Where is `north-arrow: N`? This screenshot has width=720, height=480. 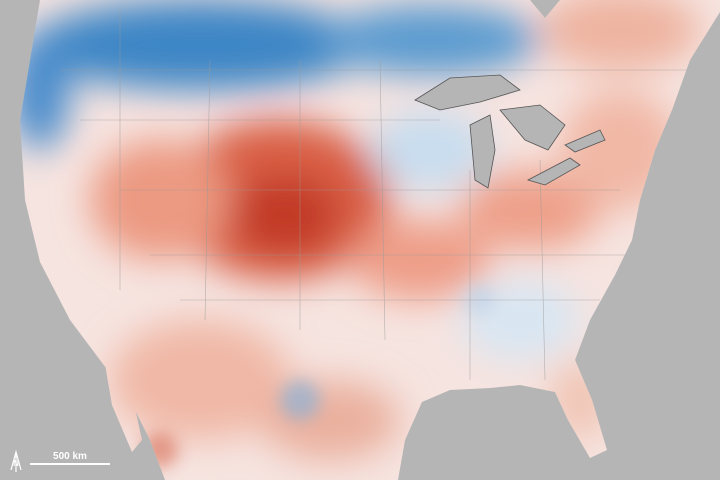
north-arrow: N is located at coordinates (16, 460).